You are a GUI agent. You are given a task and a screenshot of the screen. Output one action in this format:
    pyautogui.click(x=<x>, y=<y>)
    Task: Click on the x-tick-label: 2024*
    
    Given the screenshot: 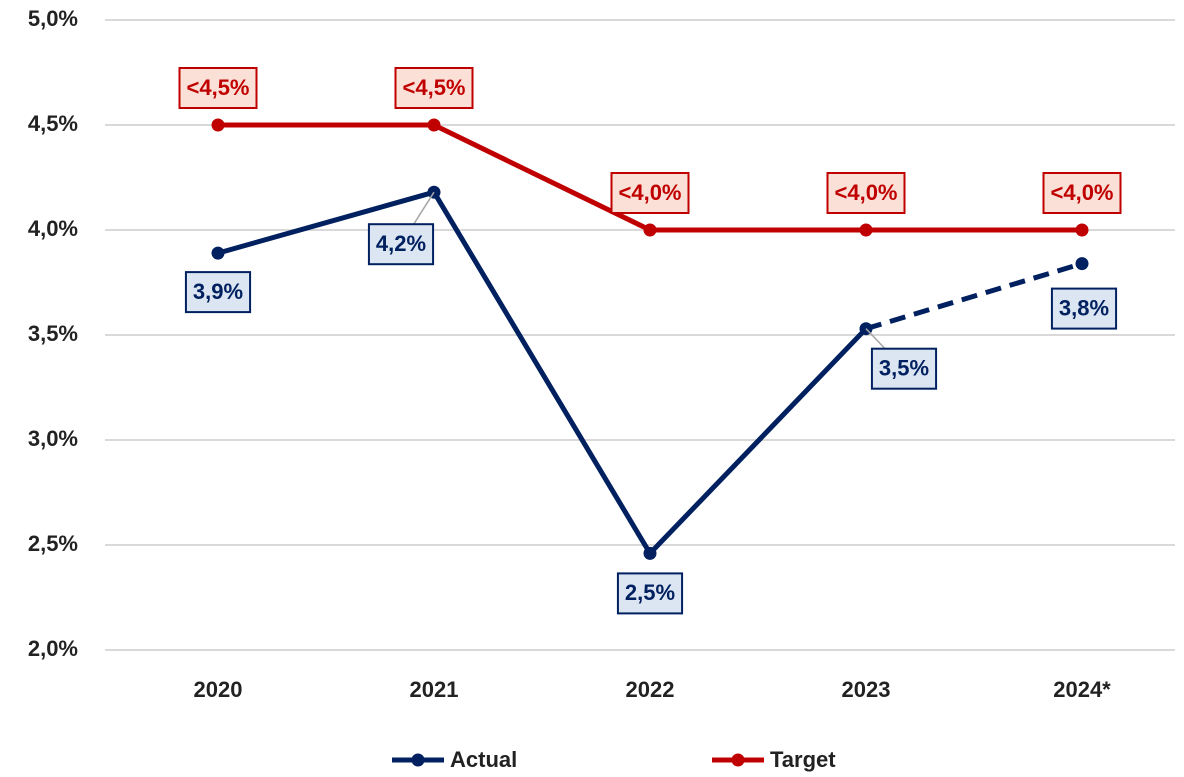 What is the action you would take?
    pyautogui.click(x=1082, y=689)
    